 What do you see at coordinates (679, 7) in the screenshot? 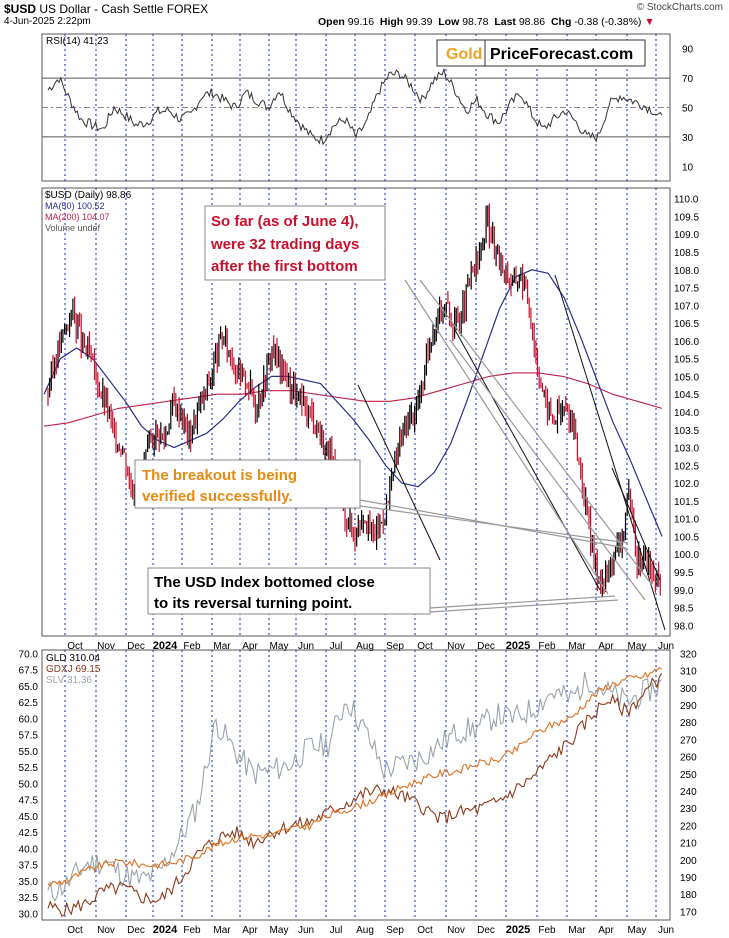
I see `stockcharts-credit: © StockCharts.com` at bounding box center [679, 7].